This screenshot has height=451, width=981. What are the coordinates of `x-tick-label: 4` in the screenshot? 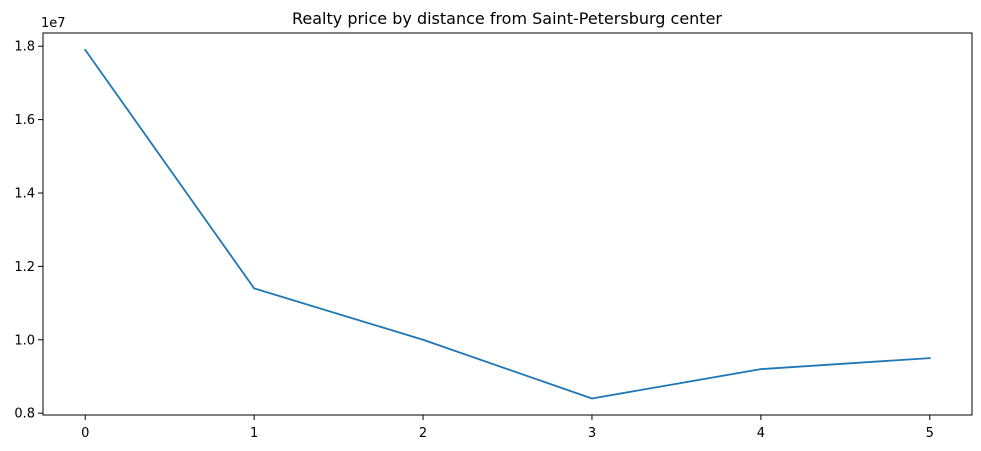 It's located at (761, 433).